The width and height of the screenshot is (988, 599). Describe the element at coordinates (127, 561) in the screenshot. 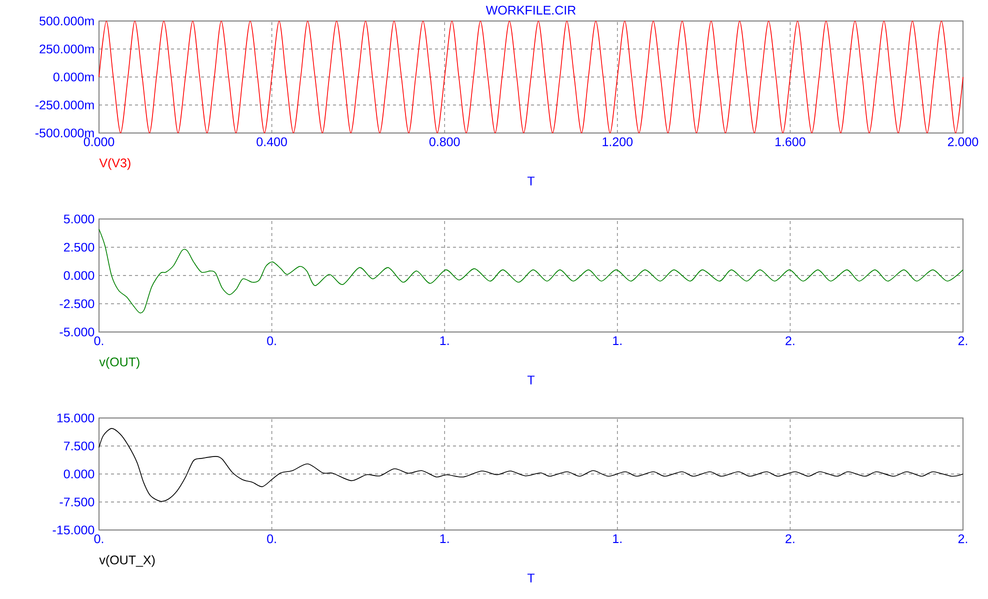

I see `text: v(OUT_X)` at that location.